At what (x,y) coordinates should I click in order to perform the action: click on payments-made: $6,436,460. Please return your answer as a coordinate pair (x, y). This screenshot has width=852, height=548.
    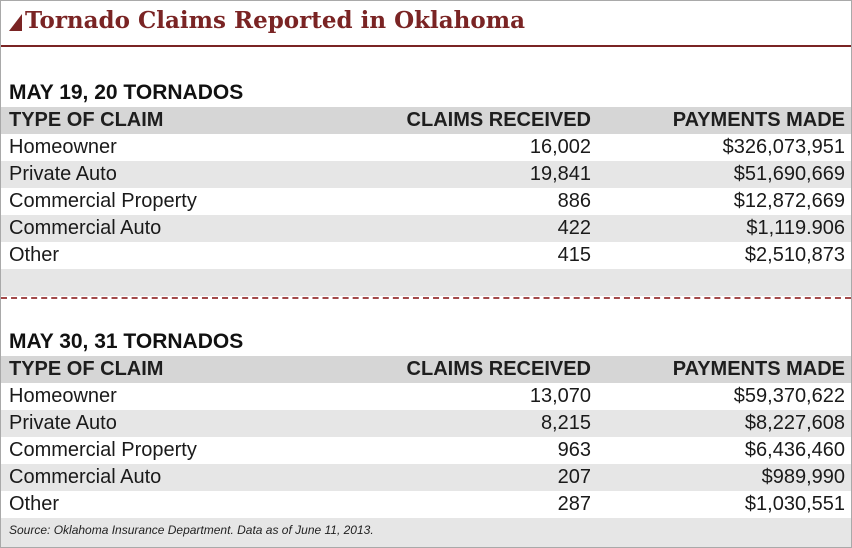
    Looking at the image, I should click on (794, 450).